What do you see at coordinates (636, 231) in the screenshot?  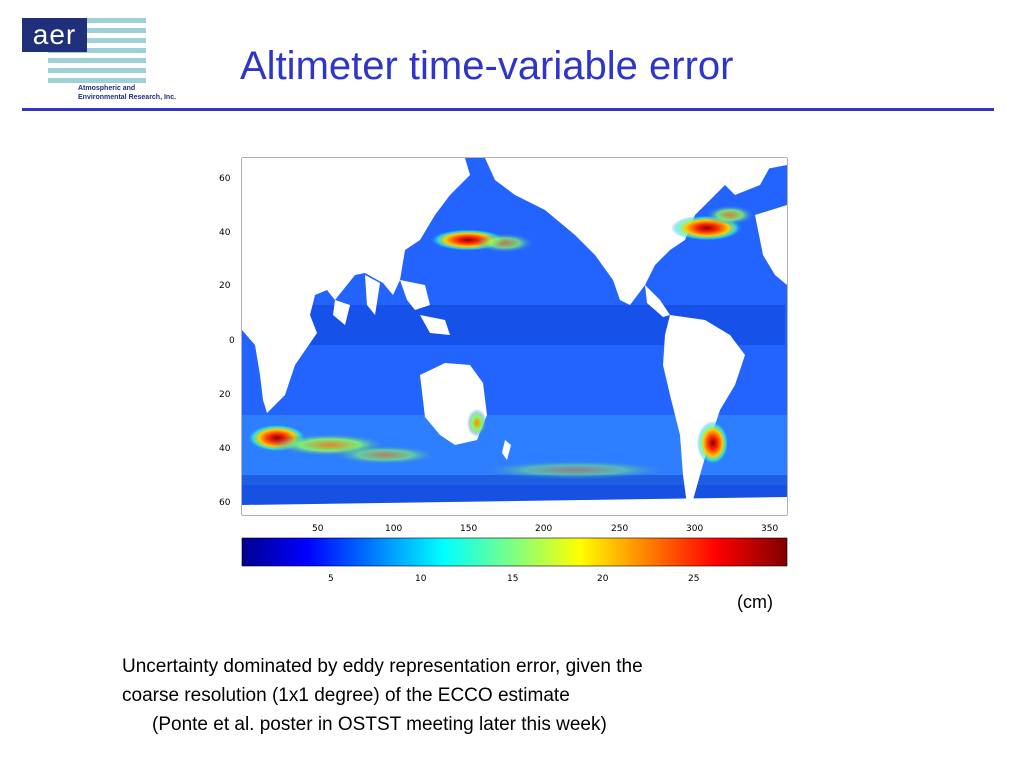 I see `land-north-america` at bounding box center [636, 231].